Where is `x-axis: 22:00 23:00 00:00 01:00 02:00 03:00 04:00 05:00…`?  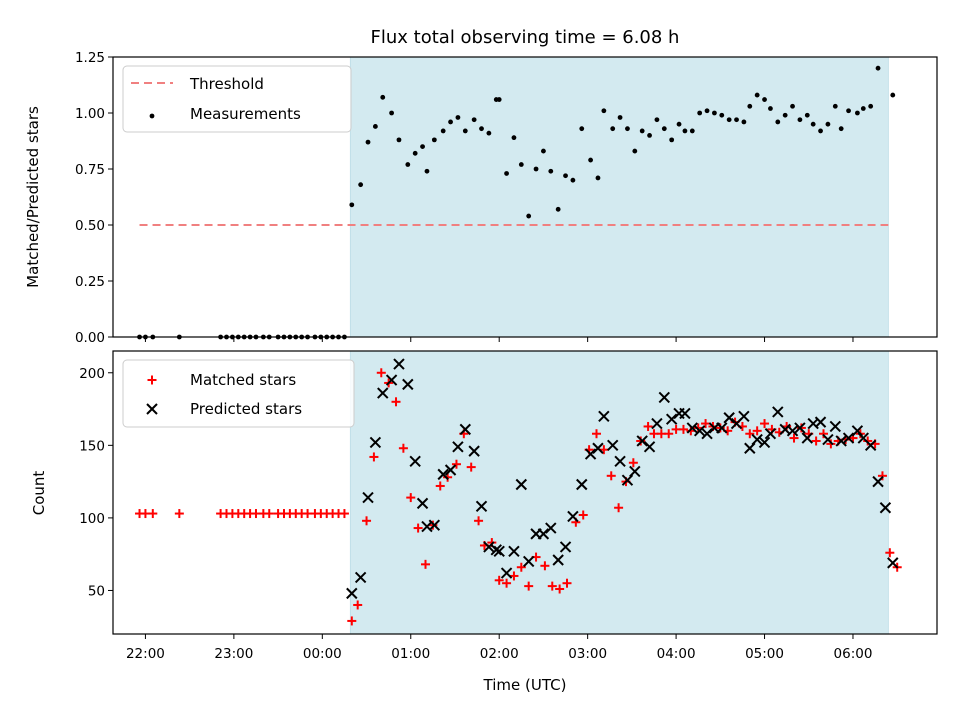 x-axis: 22:00 23:00 00:00 01:00 02:00 03:00 04:00 05:00… is located at coordinates (499, 648).